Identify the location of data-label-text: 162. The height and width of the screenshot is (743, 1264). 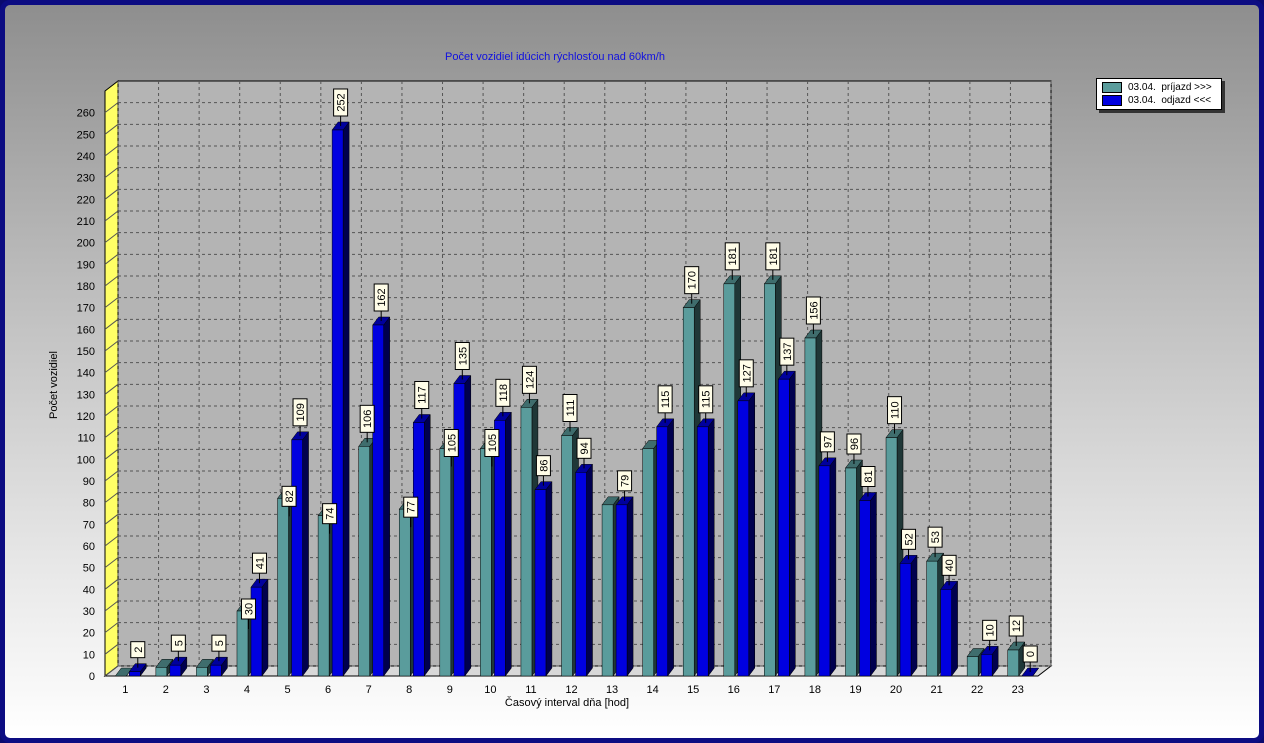
(382, 297).